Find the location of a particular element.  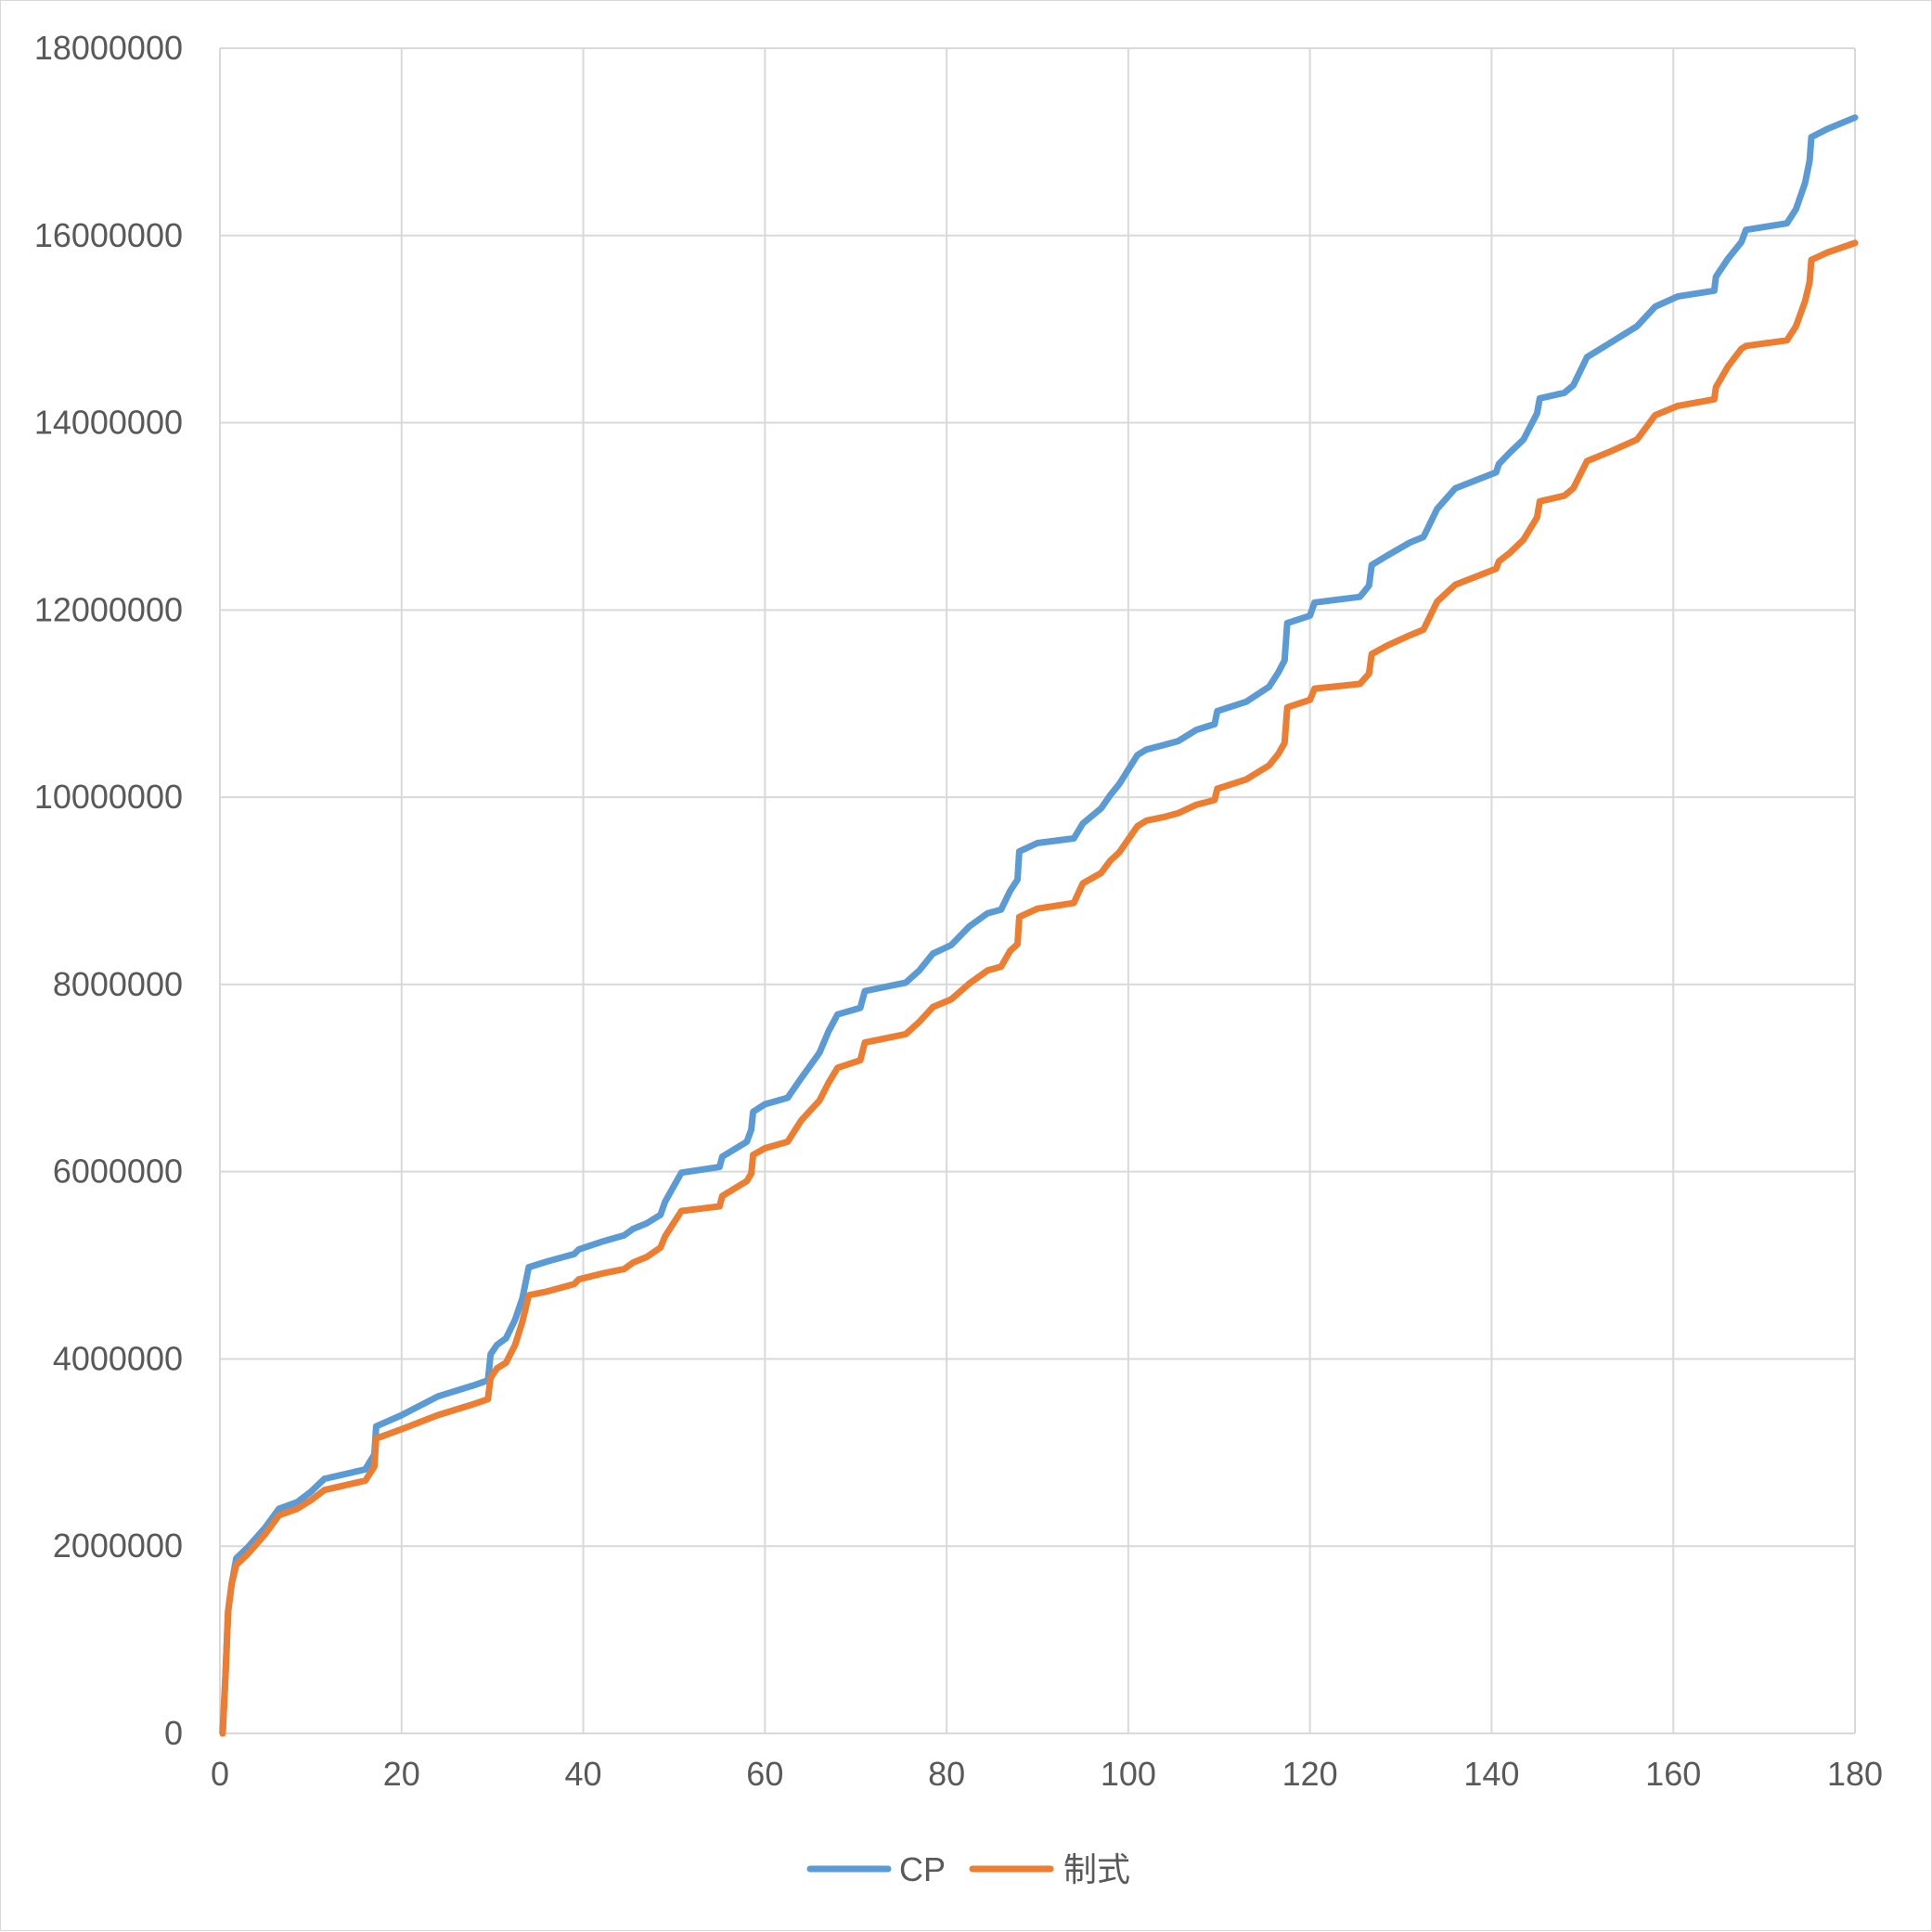

y-tick-label: 8000000 is located at coordinates (118, 984).